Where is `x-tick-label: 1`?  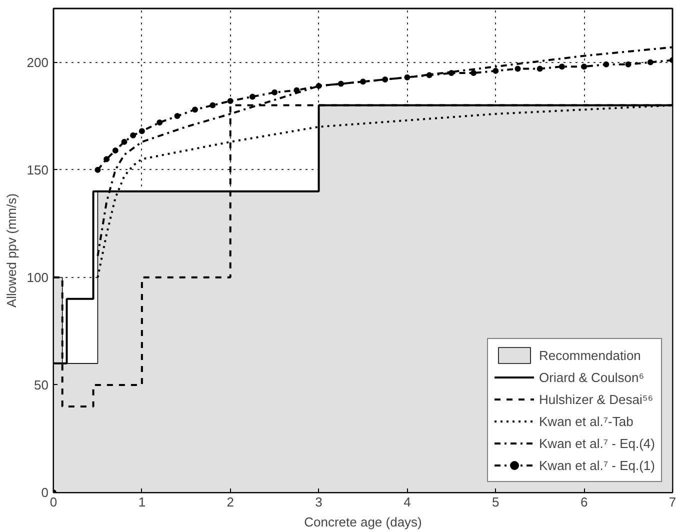
x-tick-label: 1 is located at coordinates (142, 502).